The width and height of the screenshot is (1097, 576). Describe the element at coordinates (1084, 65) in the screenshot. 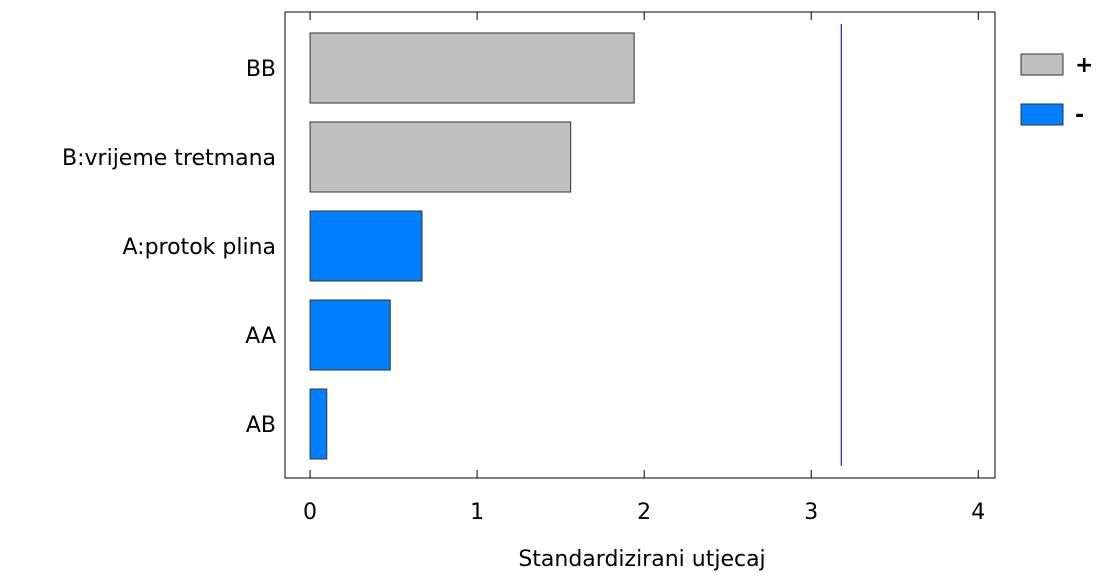

I see `legend-label: +` at that location.